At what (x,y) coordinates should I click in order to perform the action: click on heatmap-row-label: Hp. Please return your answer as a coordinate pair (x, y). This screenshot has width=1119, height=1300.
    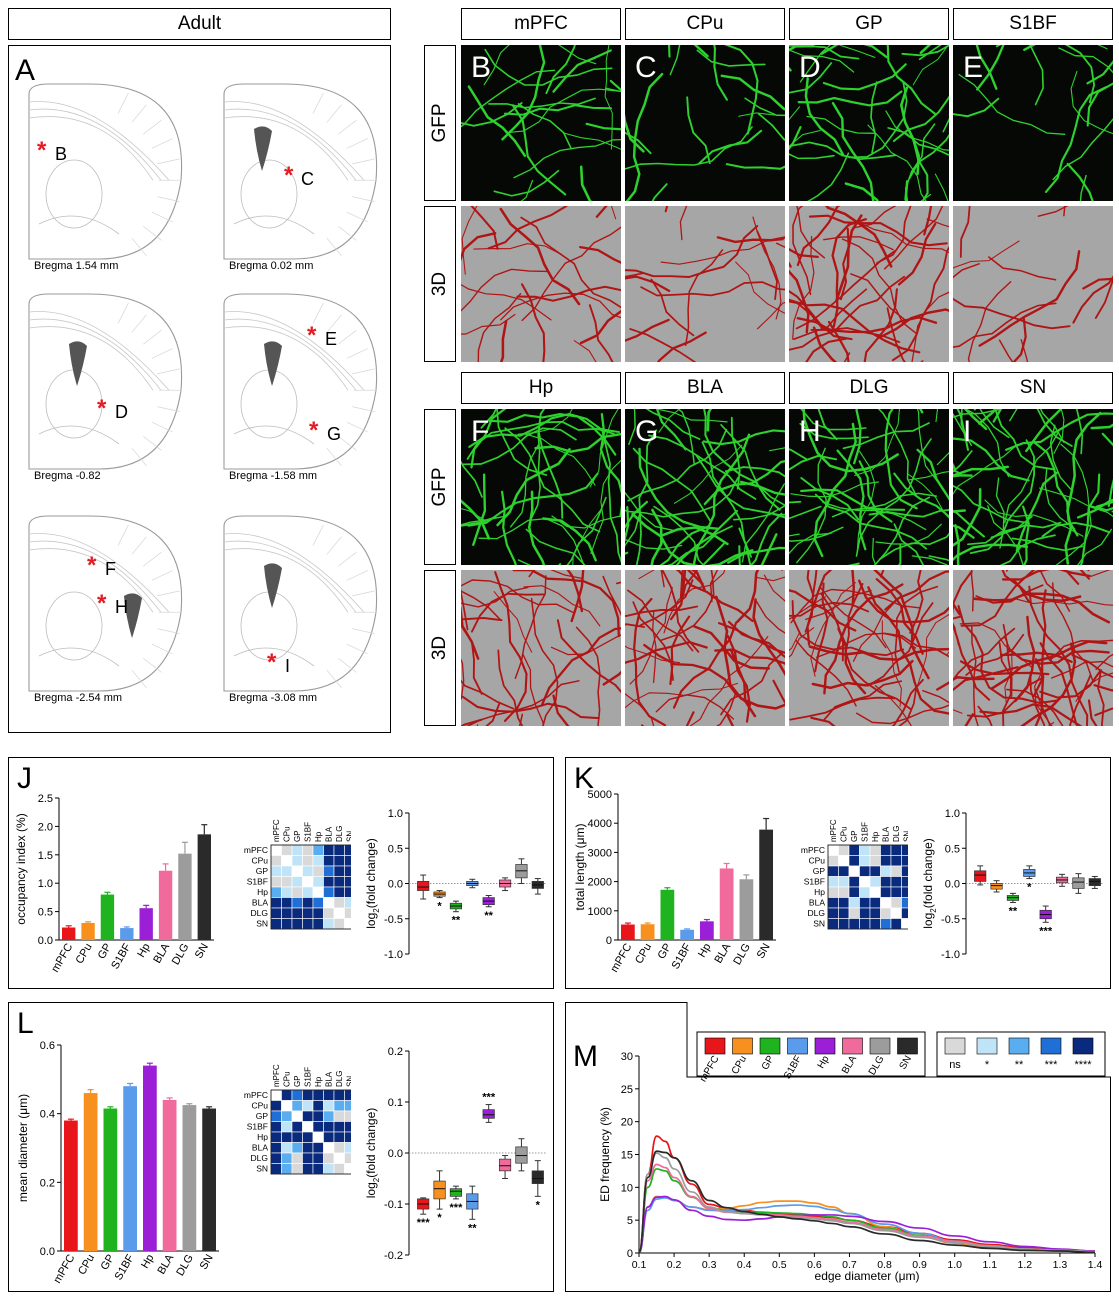
    Looking at the image, I should click on (819, 892).